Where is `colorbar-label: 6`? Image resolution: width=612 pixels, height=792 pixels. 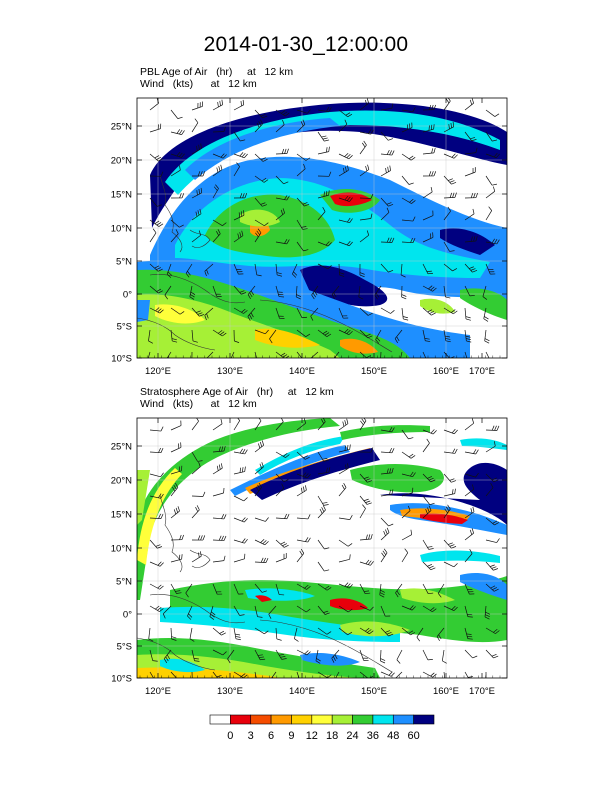
colorbar-label: 6 is located at coordinates (271, 736).